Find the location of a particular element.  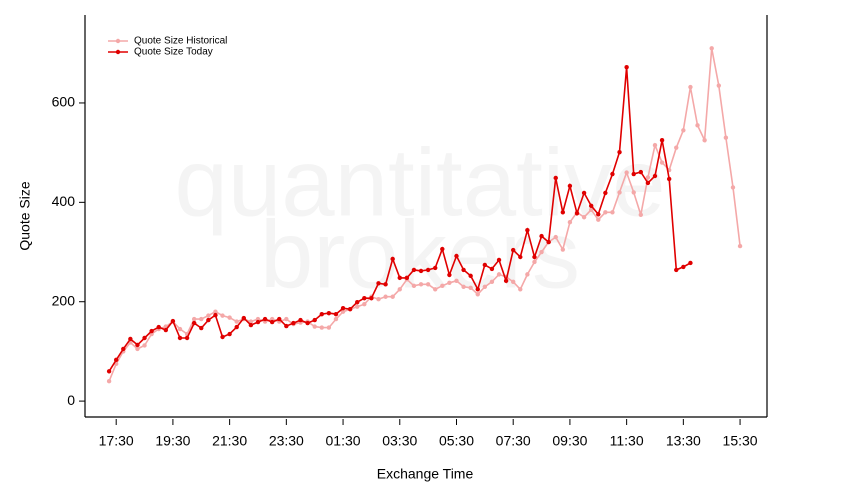

x-tick-label: 17:30 is located at coordinates (116, 441).